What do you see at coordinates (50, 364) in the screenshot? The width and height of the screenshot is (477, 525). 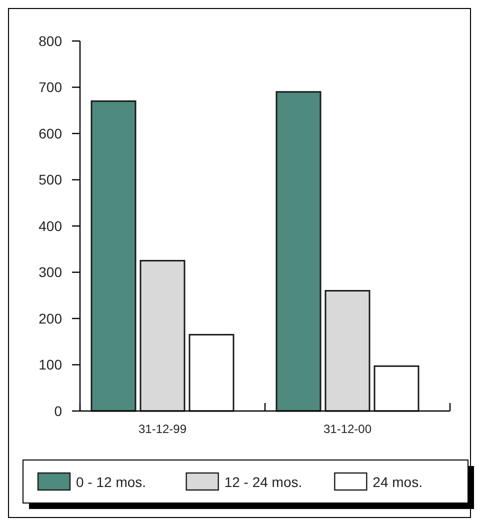 I see `y-tick-label: 100` at bounding box center [50, 364].